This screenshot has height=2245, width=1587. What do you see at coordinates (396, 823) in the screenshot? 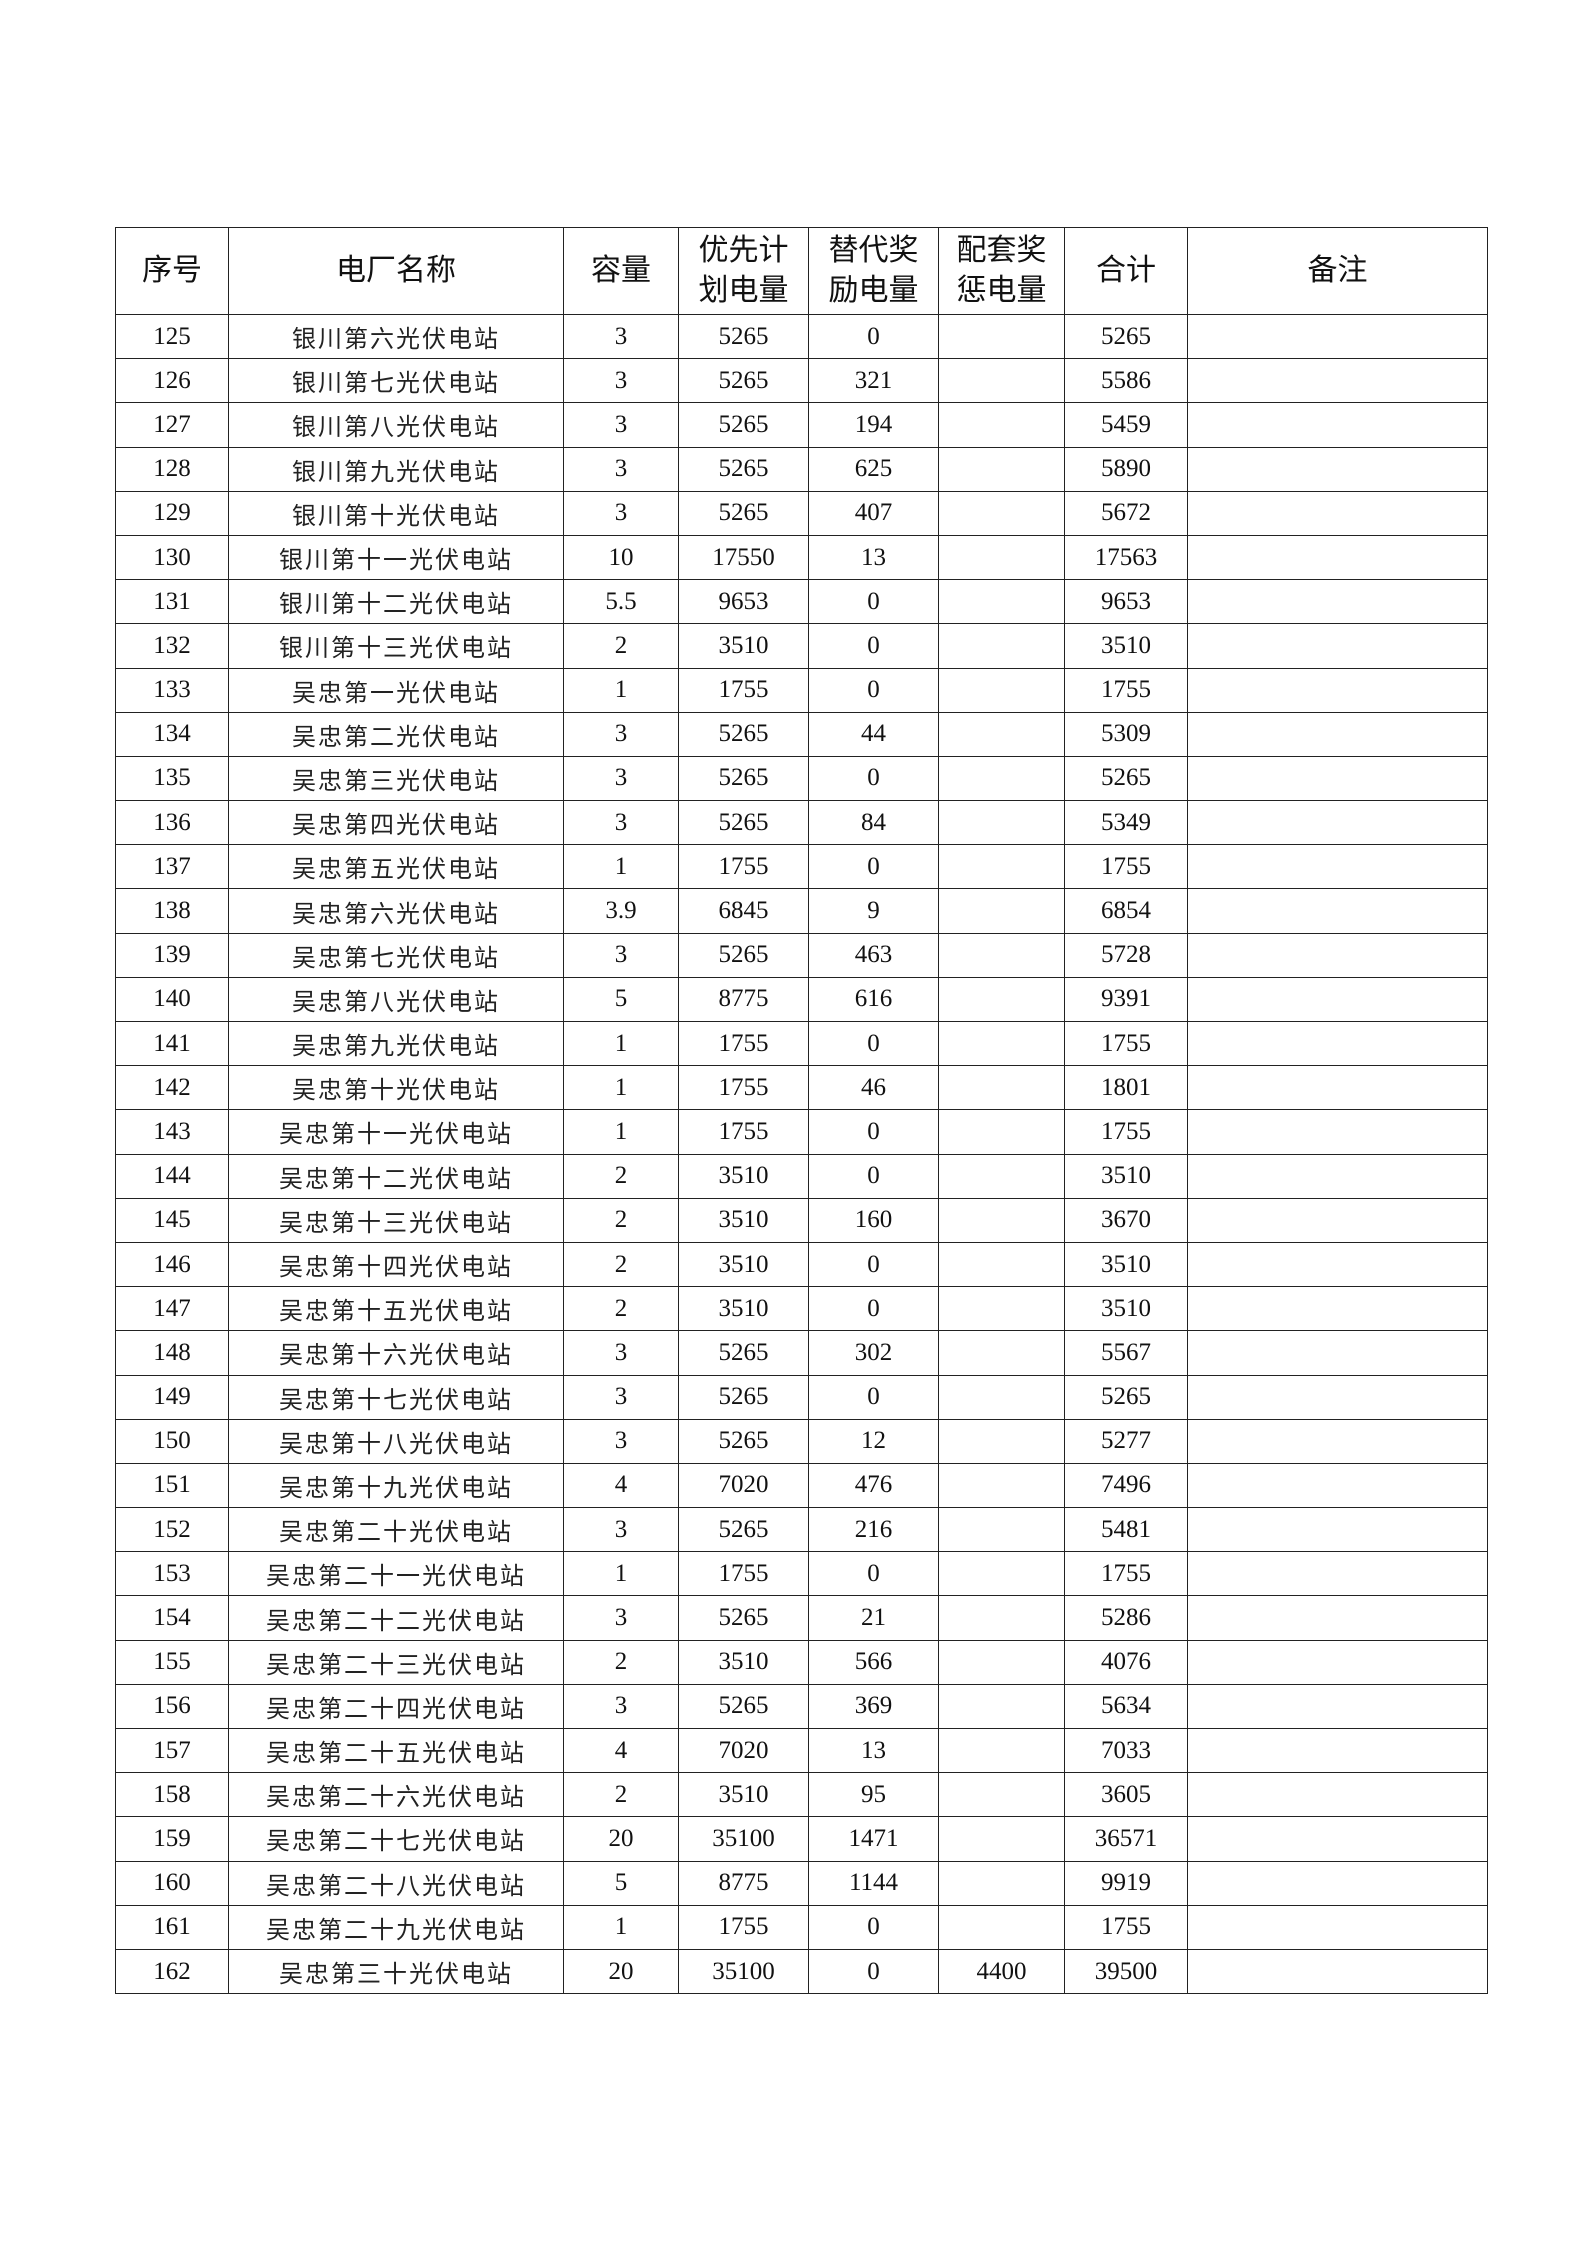
I see `cell-name: 吴忠第四光伏电站` at bounding box center [396, 823].